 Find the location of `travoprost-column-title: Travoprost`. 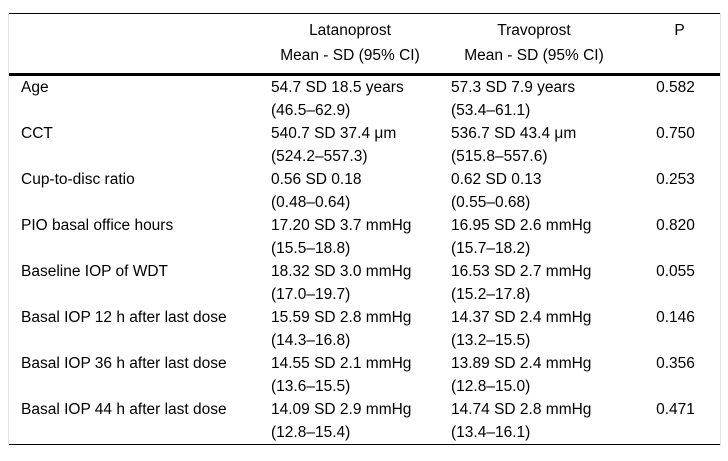

travoprost-column-title: Travoprost is located at coordinates (534, 30).